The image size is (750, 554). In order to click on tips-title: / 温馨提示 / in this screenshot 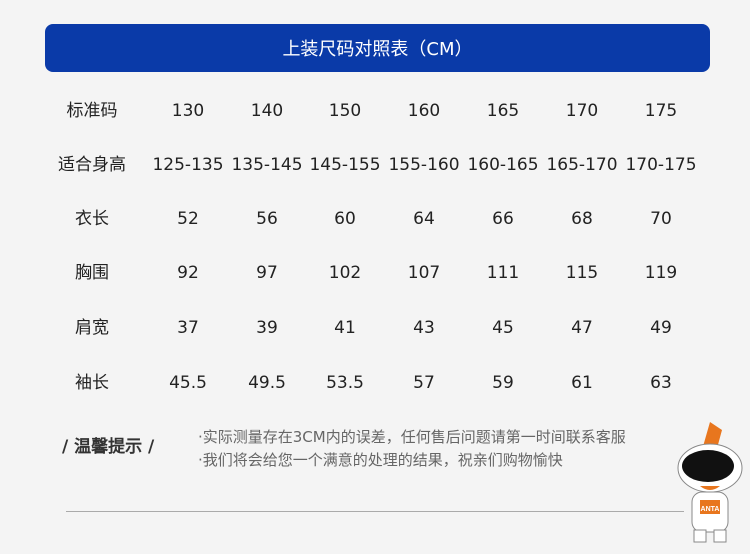, I will do `click(108, 447)`.